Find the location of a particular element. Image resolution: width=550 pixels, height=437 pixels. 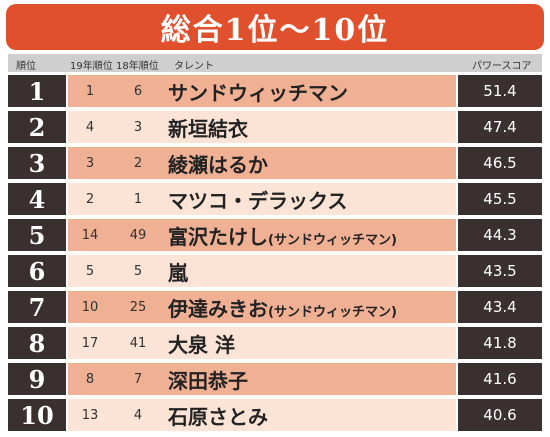

rank-18-cell: 6 is located at coordinates (138, 91).